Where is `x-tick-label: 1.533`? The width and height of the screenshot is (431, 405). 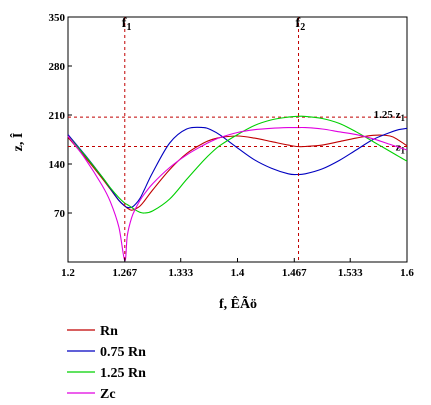
x-tick-label: 1.533 is located at coordinates (350, 273).